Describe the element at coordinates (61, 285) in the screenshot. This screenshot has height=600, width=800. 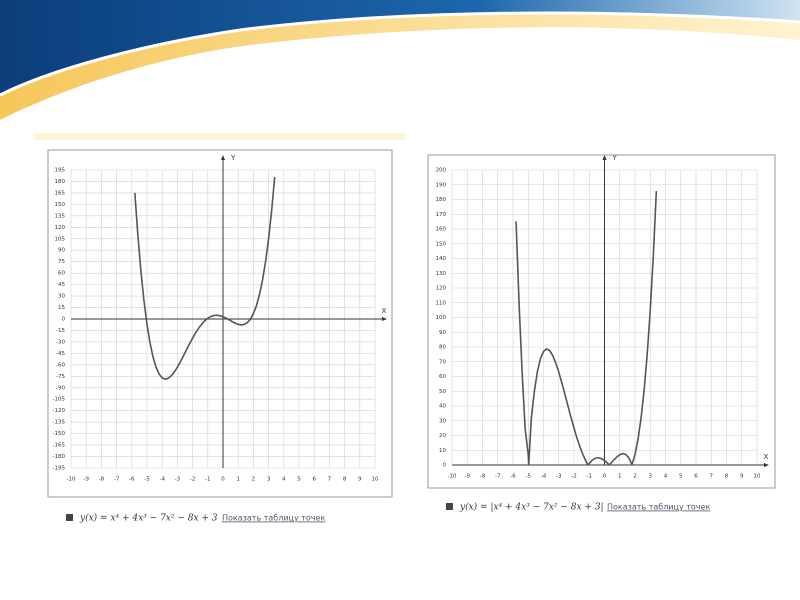
I see `y-tick-label: 45` at that location.